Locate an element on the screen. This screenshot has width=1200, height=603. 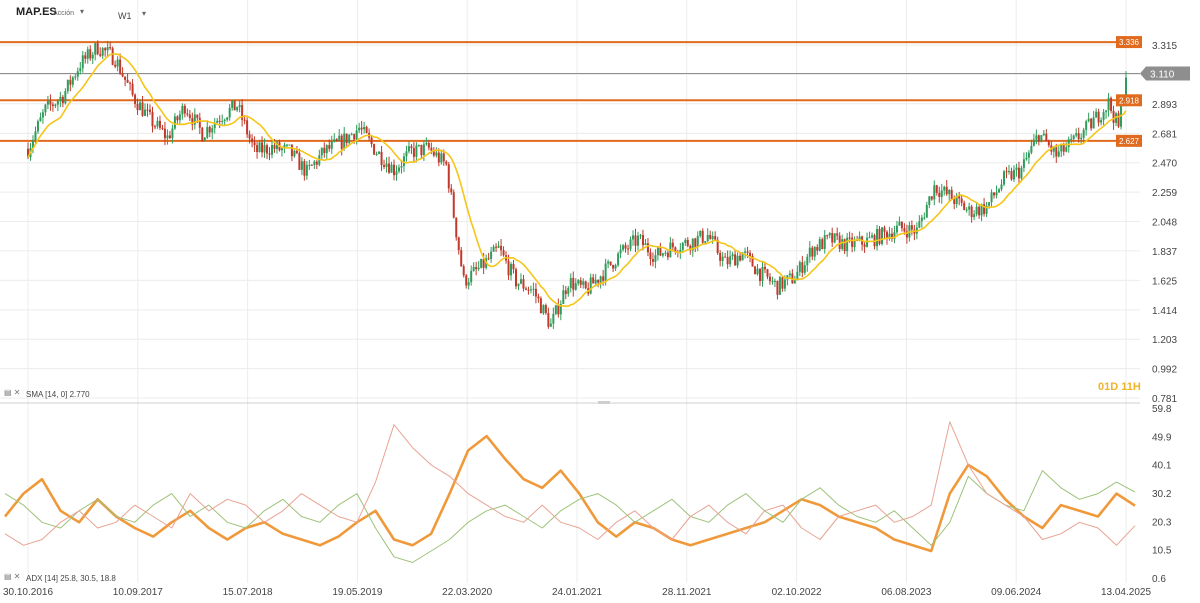
price-tick-label: 0.992 is located at coordinates (1164, 370).